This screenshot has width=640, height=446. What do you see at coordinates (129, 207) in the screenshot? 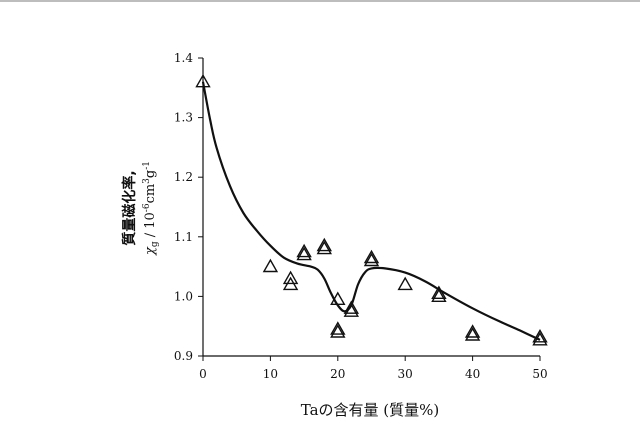
I see `y-axis-label-main: 質量磁化率,` at bounding box center [129, 207].